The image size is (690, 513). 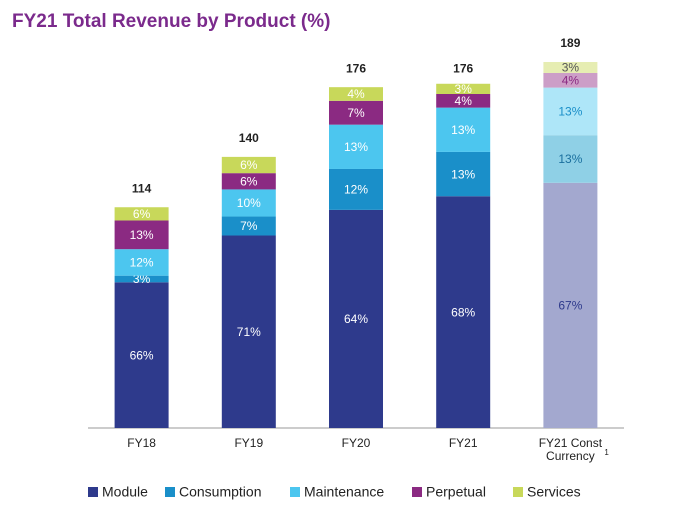 What do you see at coordinates (570, 43) in the screenshot?
I see `total-label: 189` at bounding box center [570, 43].